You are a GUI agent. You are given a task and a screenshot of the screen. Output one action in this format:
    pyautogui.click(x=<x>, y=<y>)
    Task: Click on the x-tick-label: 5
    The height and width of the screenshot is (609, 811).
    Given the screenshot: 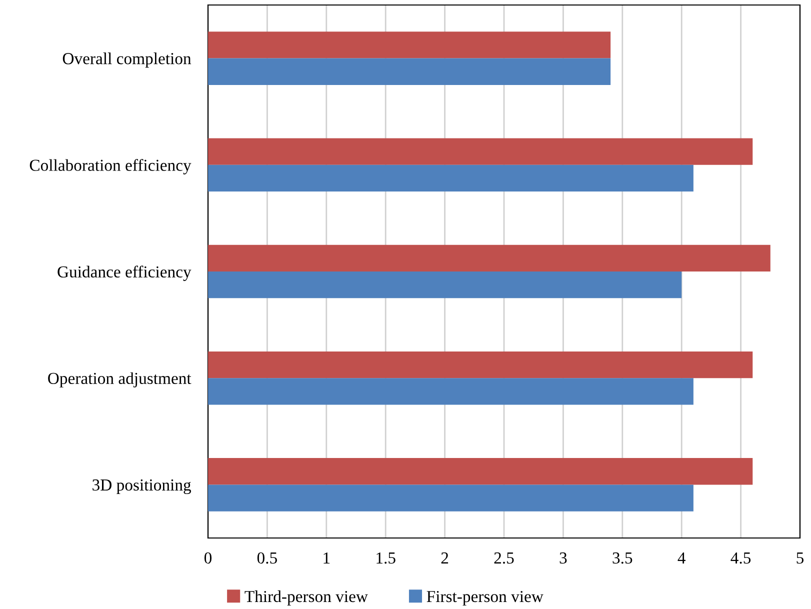 What is the action you would take?
    pyautogui.click(x=800, y=558)
    